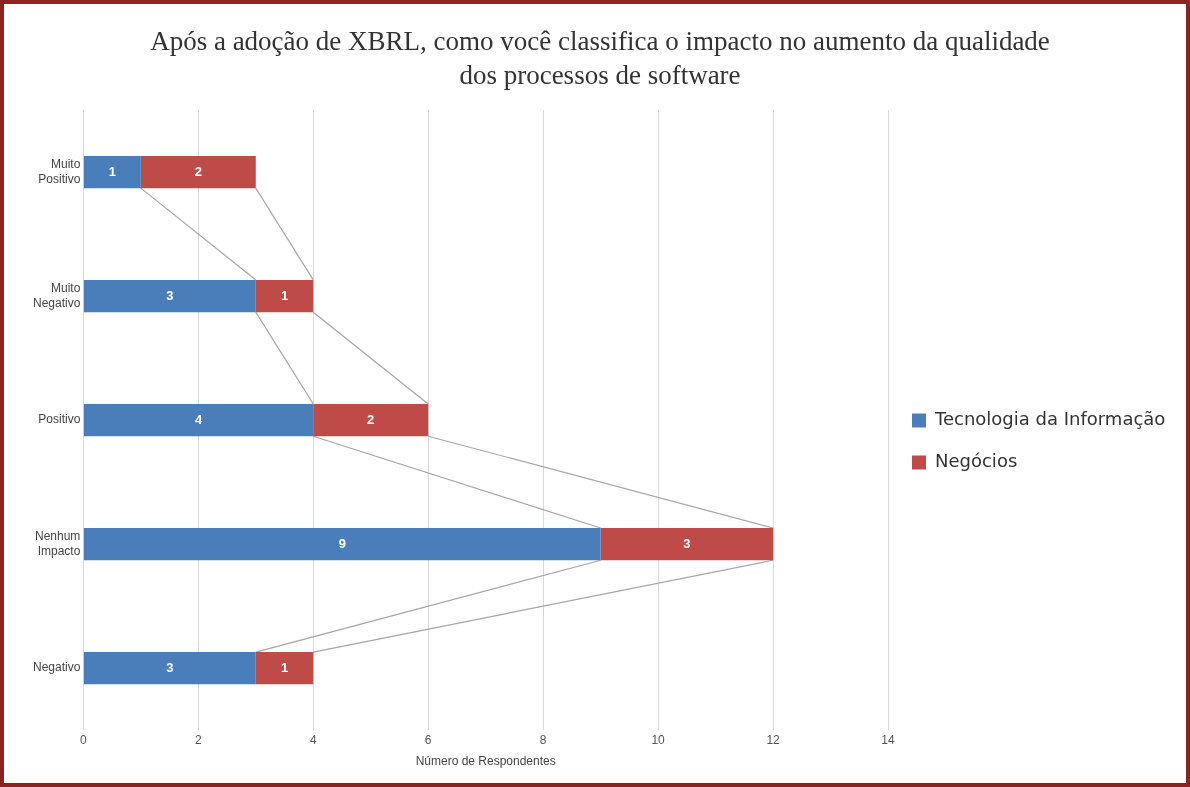 The width and height of the screenshot is (1190, 787). Describe the element at coordinates (888, 739) in the screenshot. I see `x-tick-label: 14` at that location.